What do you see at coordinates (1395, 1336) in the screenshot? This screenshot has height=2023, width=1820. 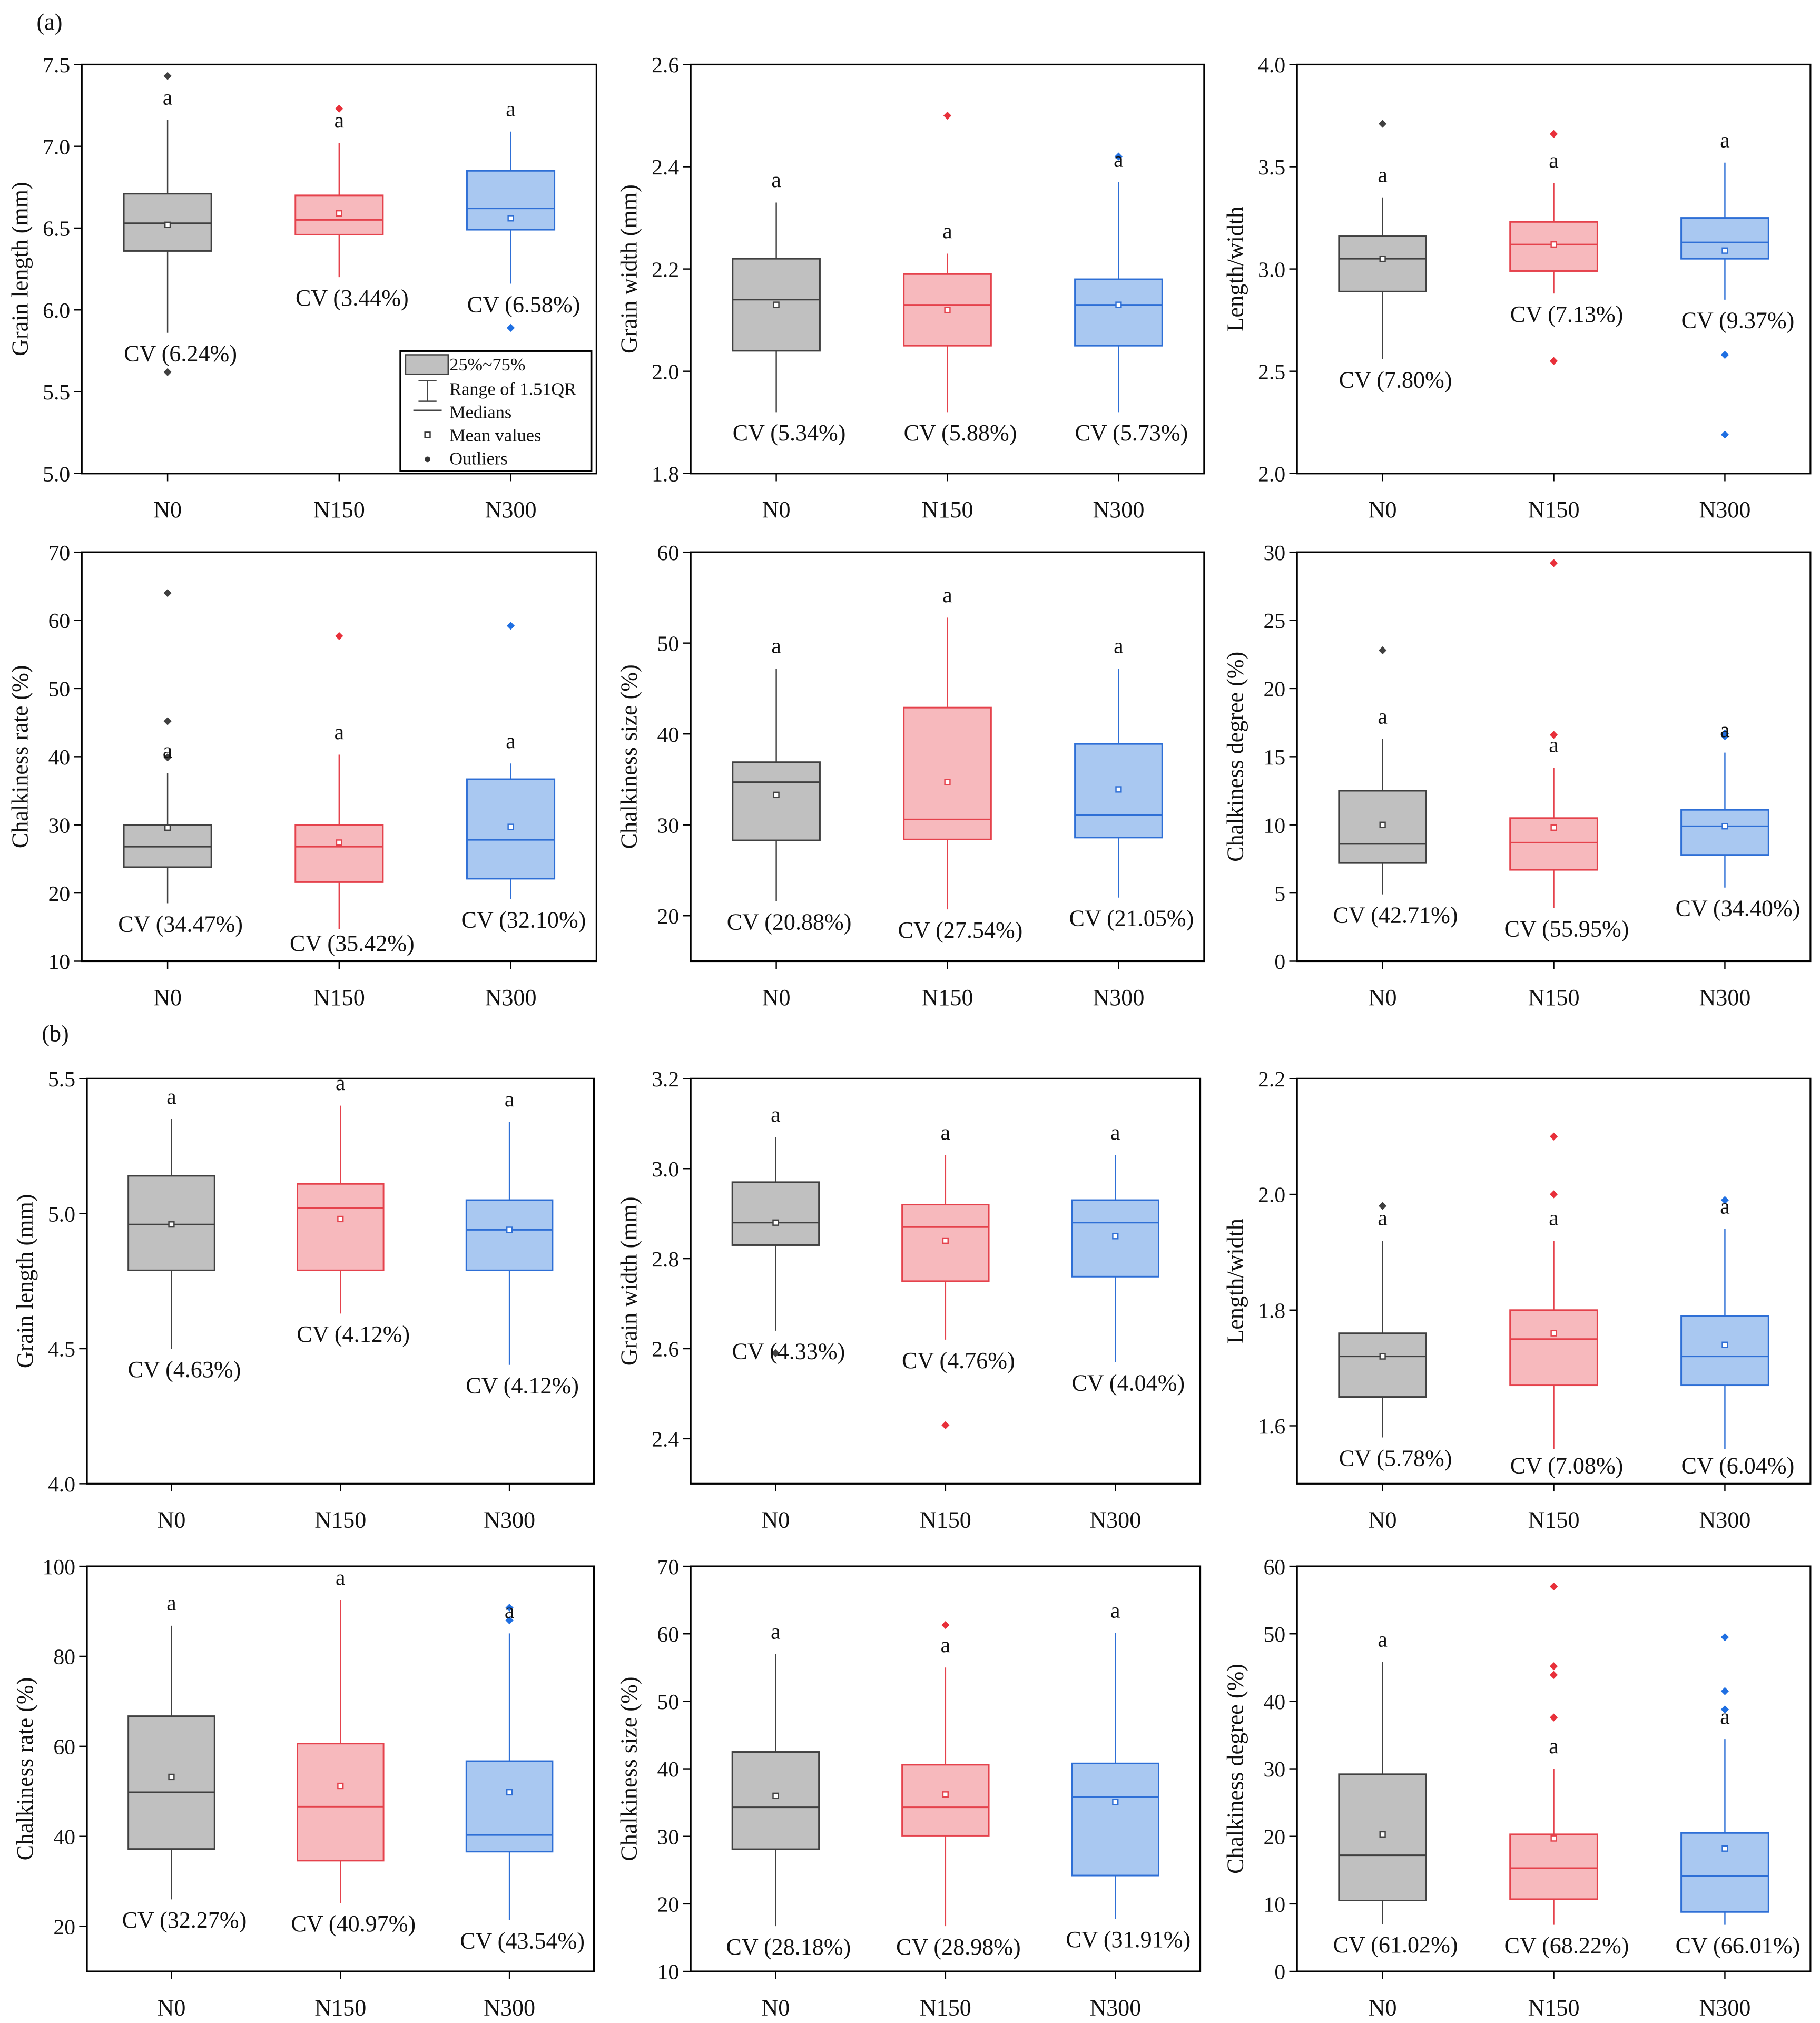 I see `box-n0: a CV (5.78%)` at bounding box center [1395, 1336].